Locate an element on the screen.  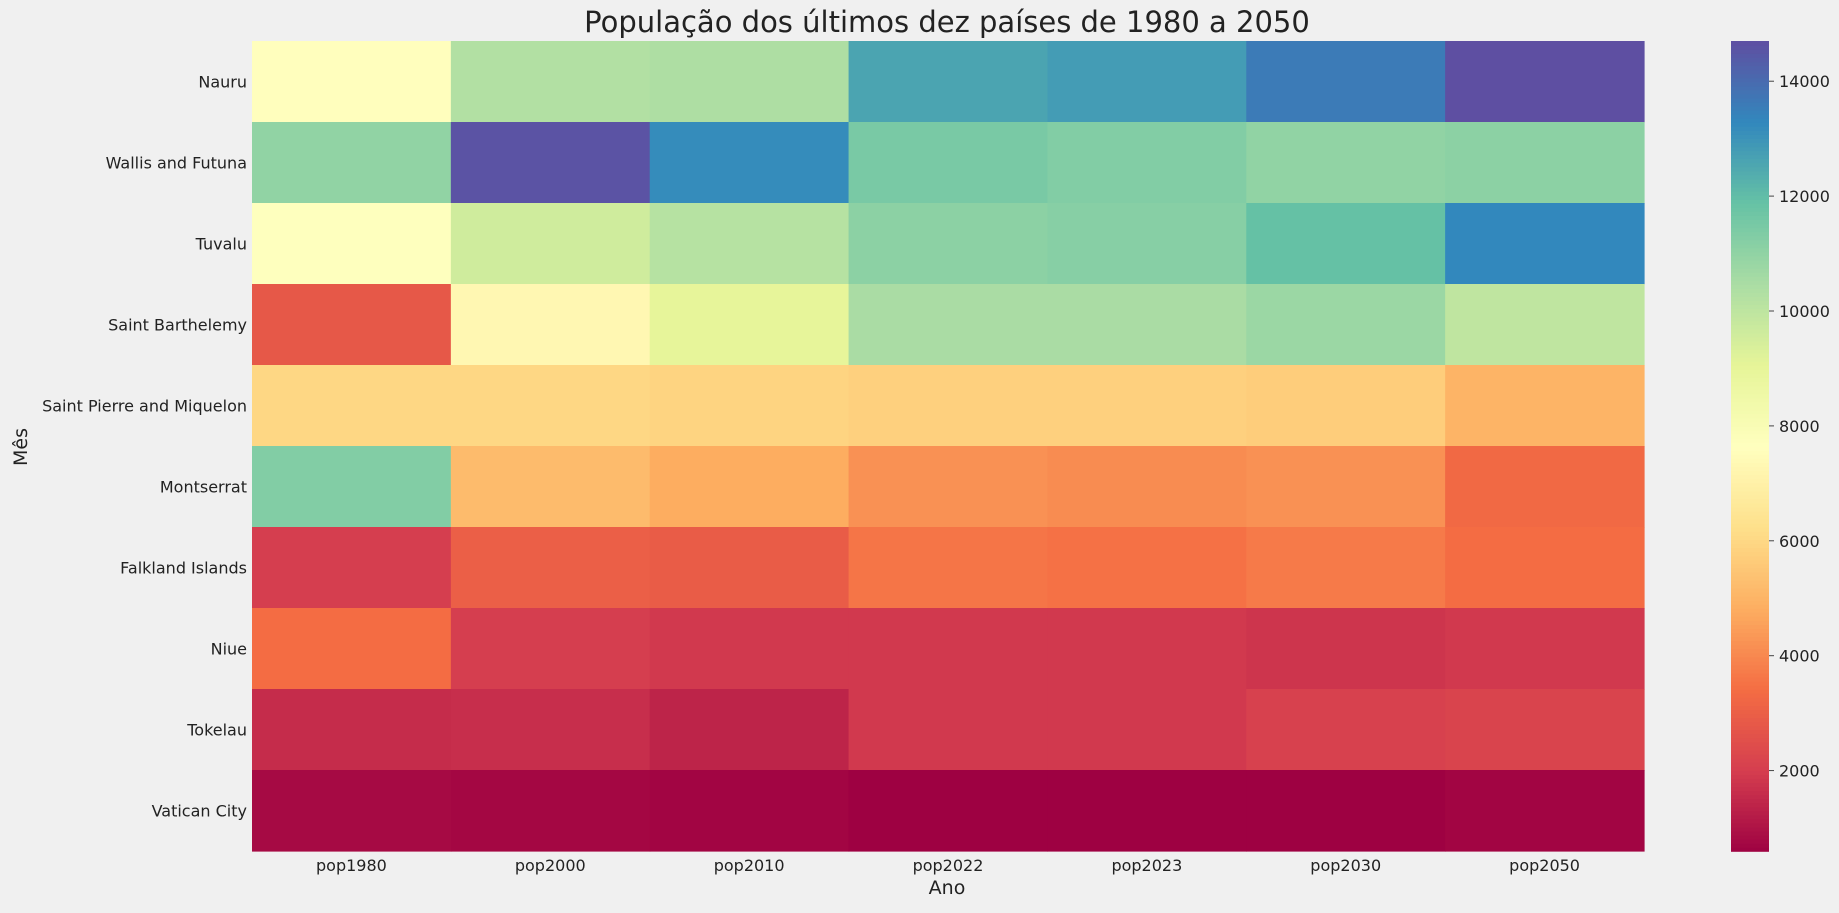
colorbar-tick-label: 8000 is located at coordinates (1799, 426).